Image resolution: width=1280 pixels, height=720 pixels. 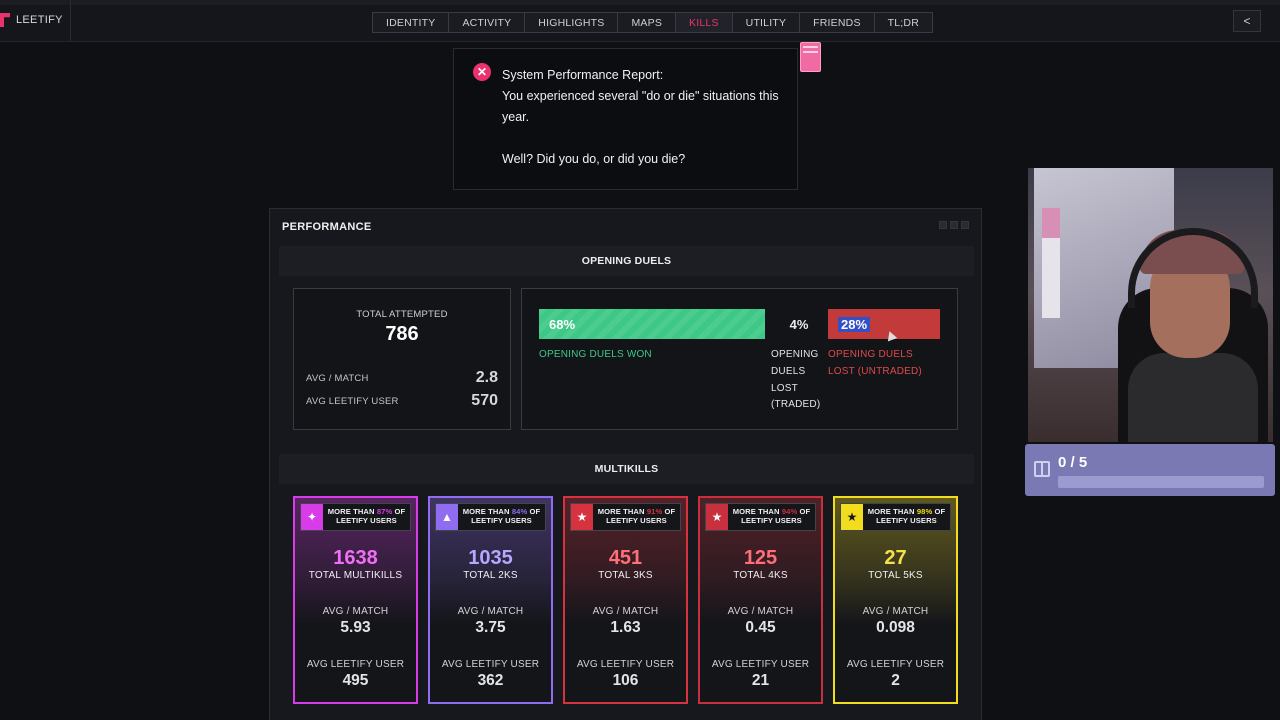 What do you see at coordinates (771, 516) in the screenshot?
I see `badge-text: MORE THAN 94% OF LEETIFY USERS` at bounding box center [771, 516].